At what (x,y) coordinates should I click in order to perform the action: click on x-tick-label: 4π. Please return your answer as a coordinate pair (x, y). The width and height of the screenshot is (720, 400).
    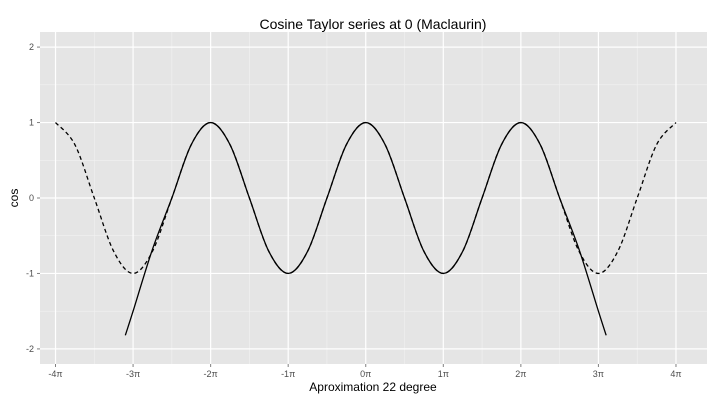
    Looking at the image, I should click on (675, 374).